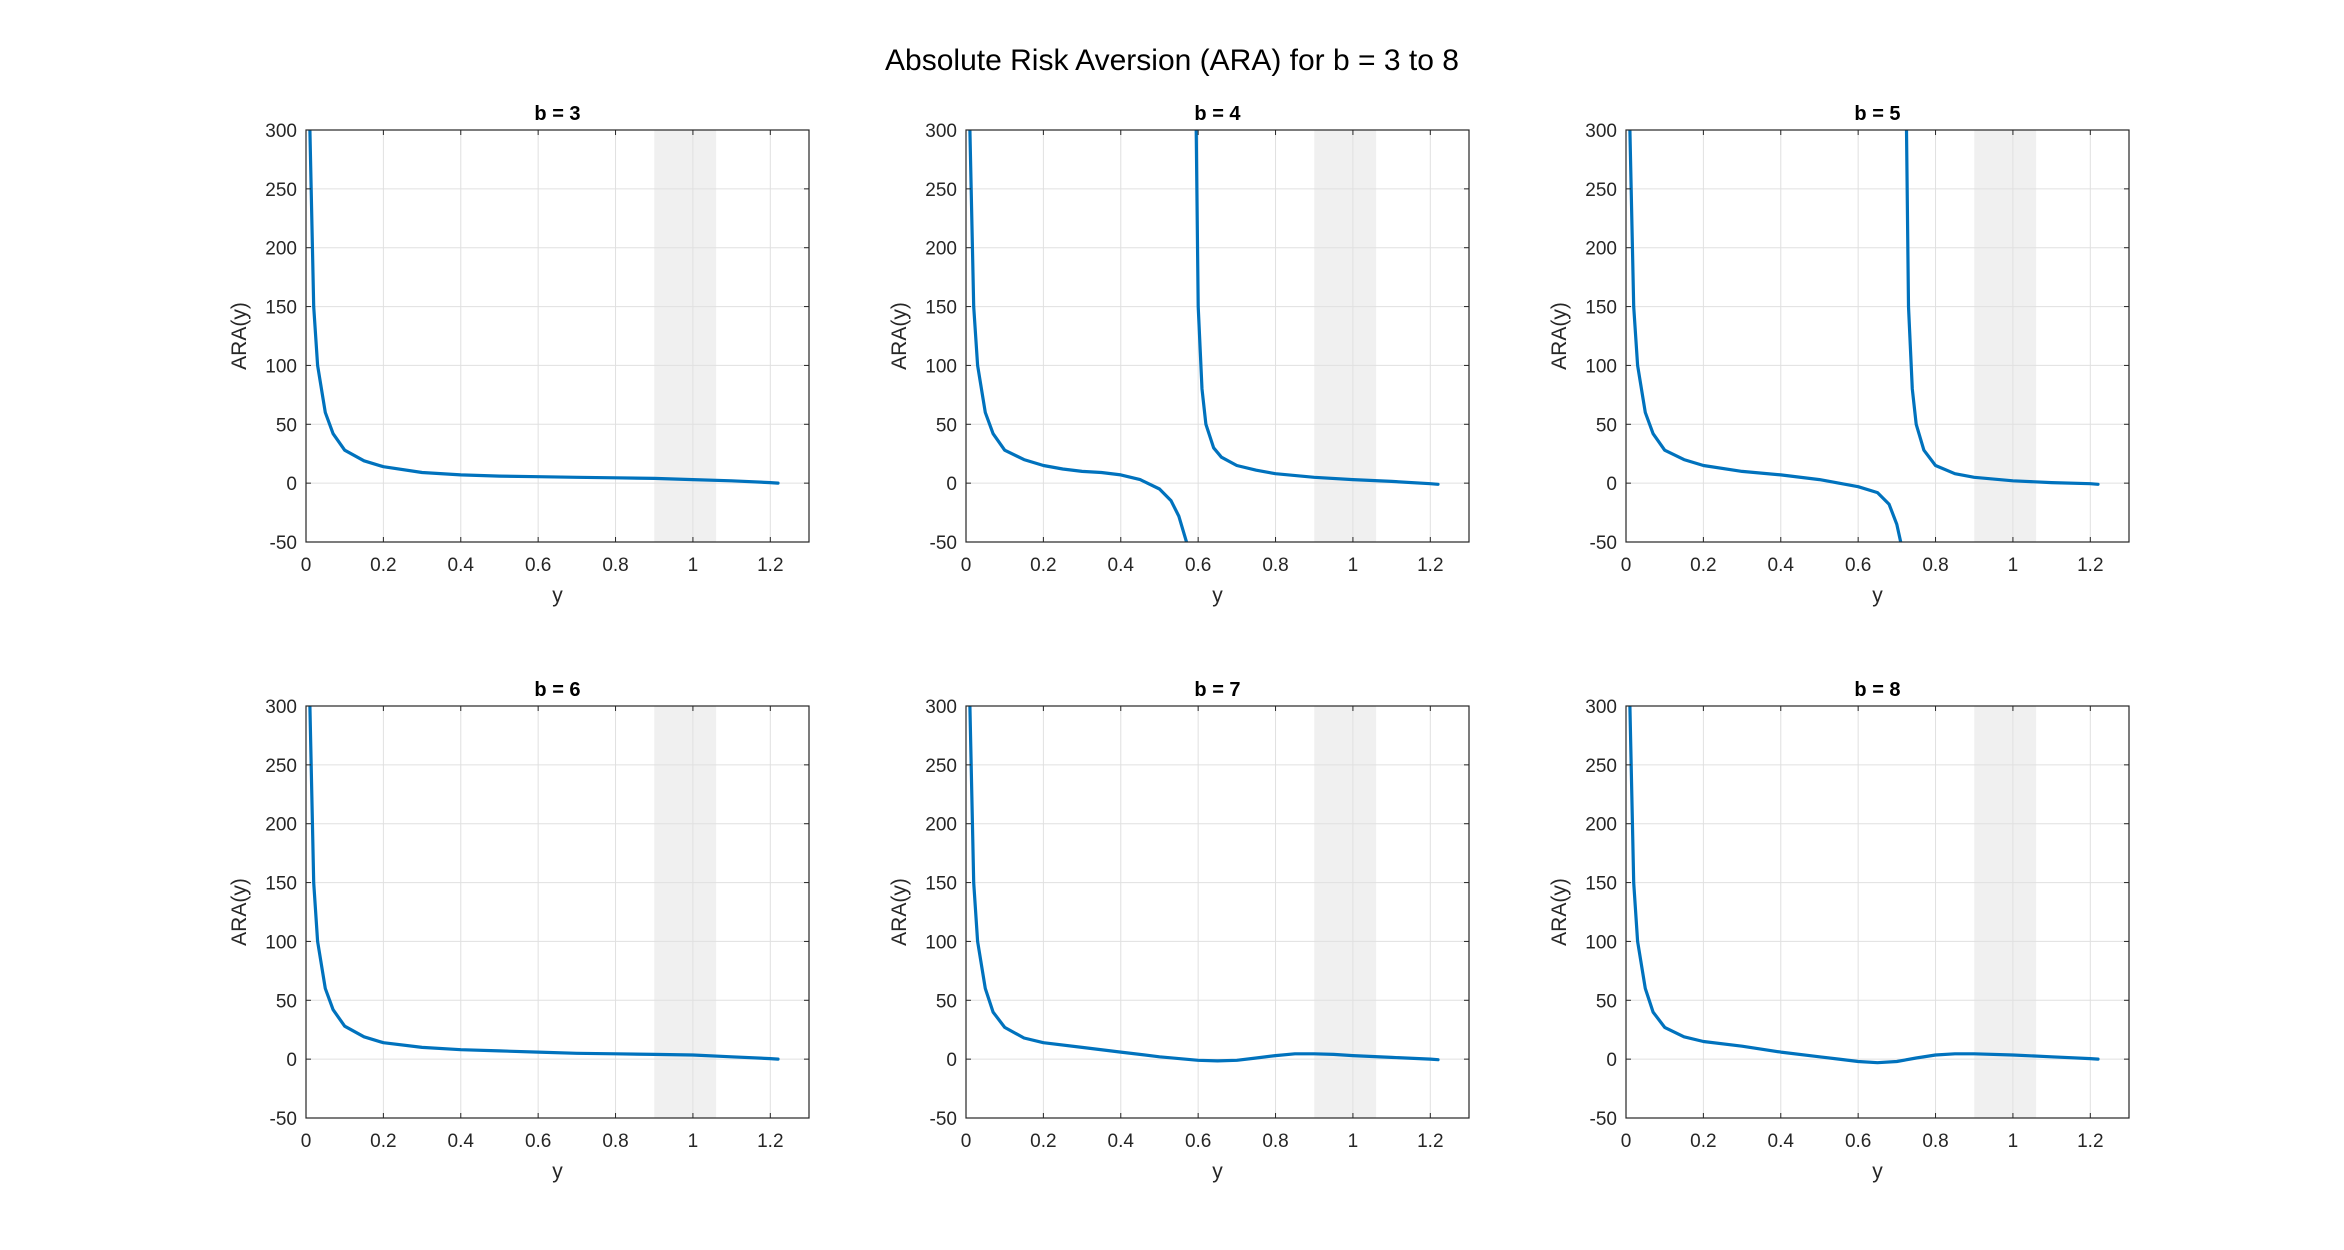 Image resolution: width=2344 pixels, height=1250 pixels. Describe the element at coordinates (1217, 114) in the screenshot. I see `subplot-title: b = 4` at that location.